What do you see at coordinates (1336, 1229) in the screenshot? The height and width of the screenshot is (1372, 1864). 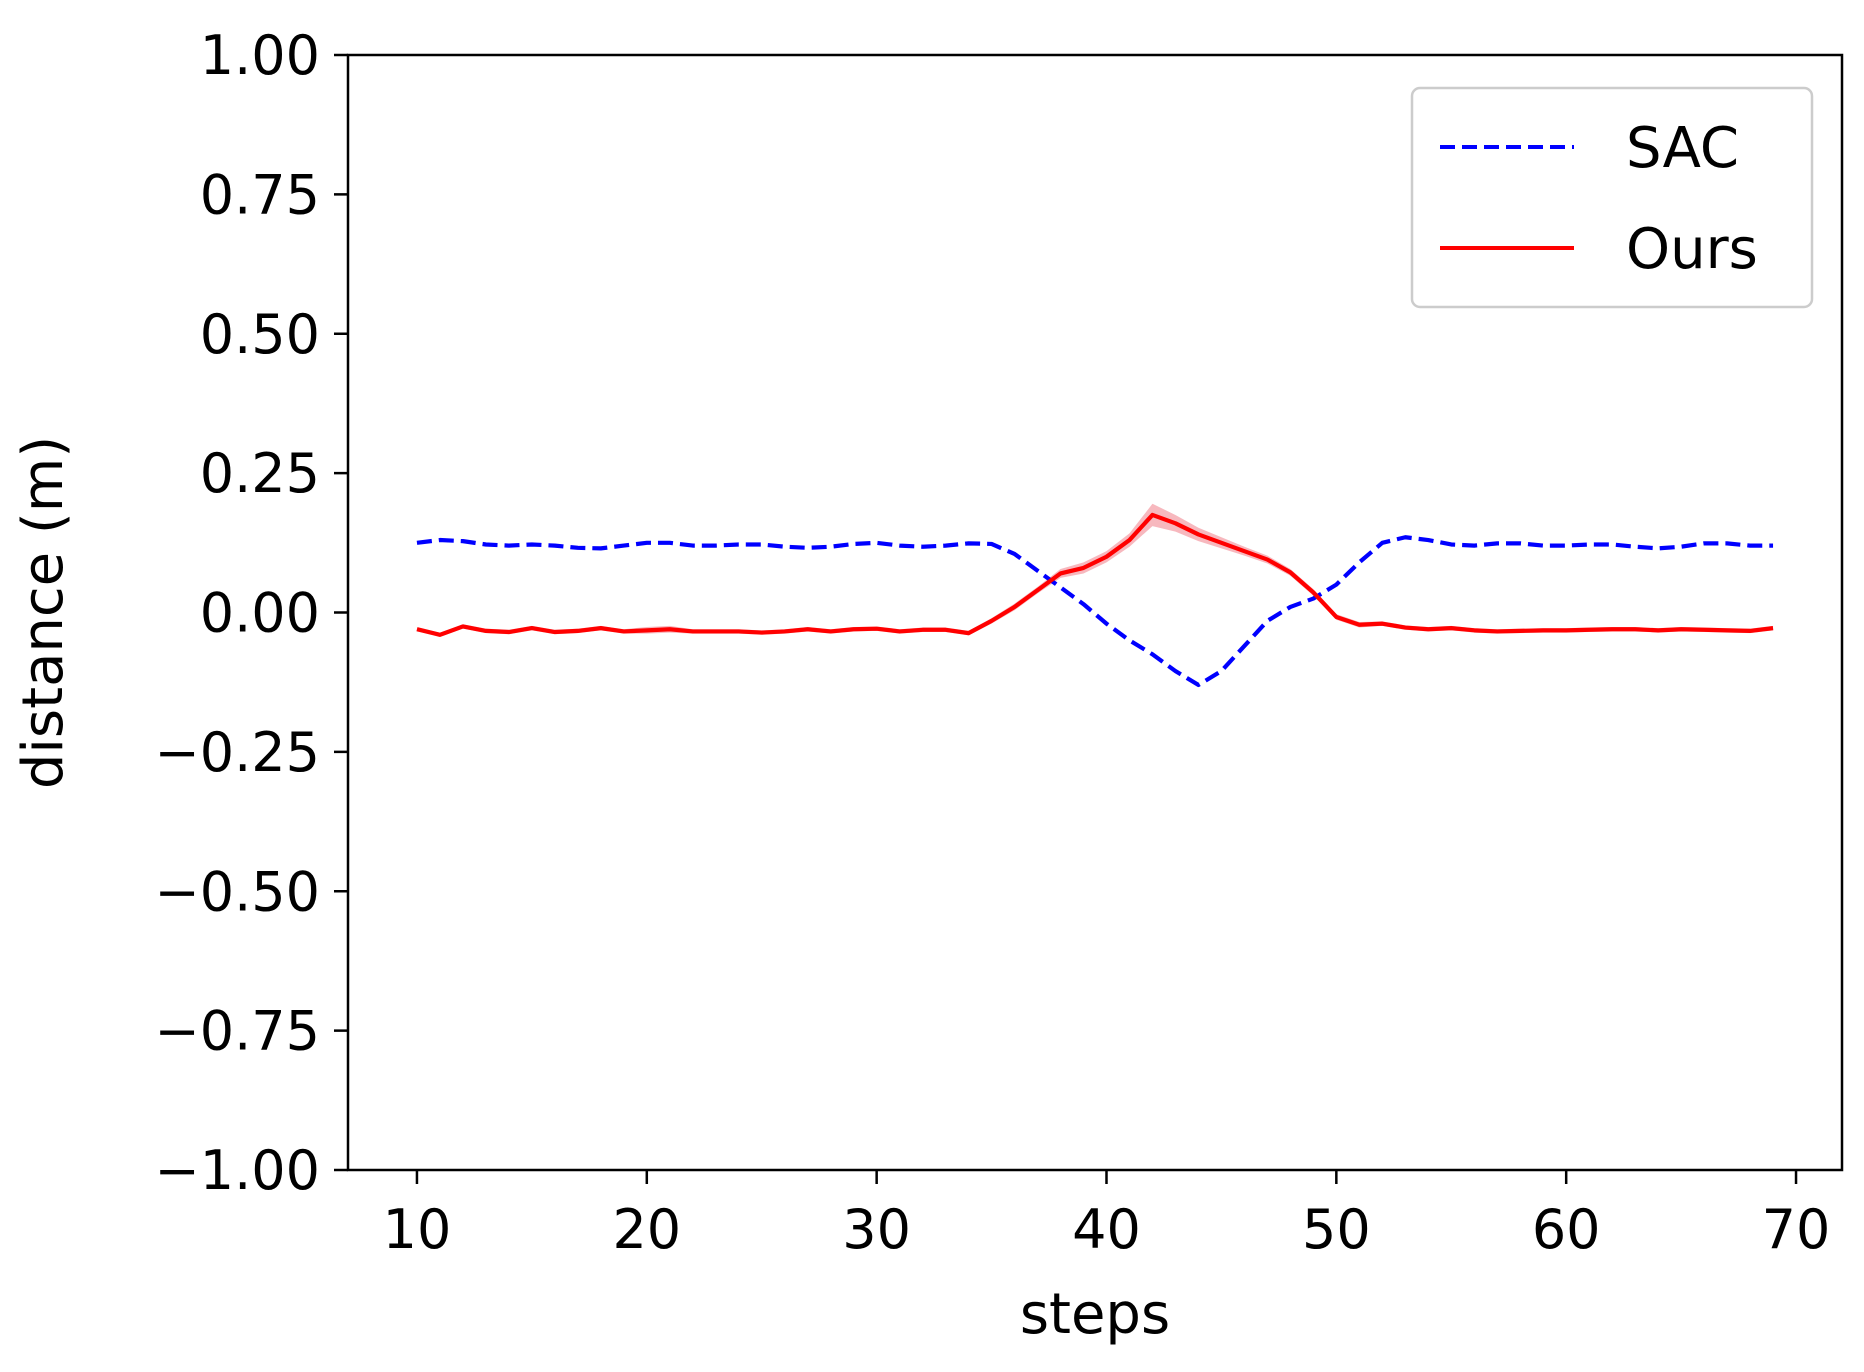 I see `x-tick-label: 50` at bounding box center [1336, 1229].